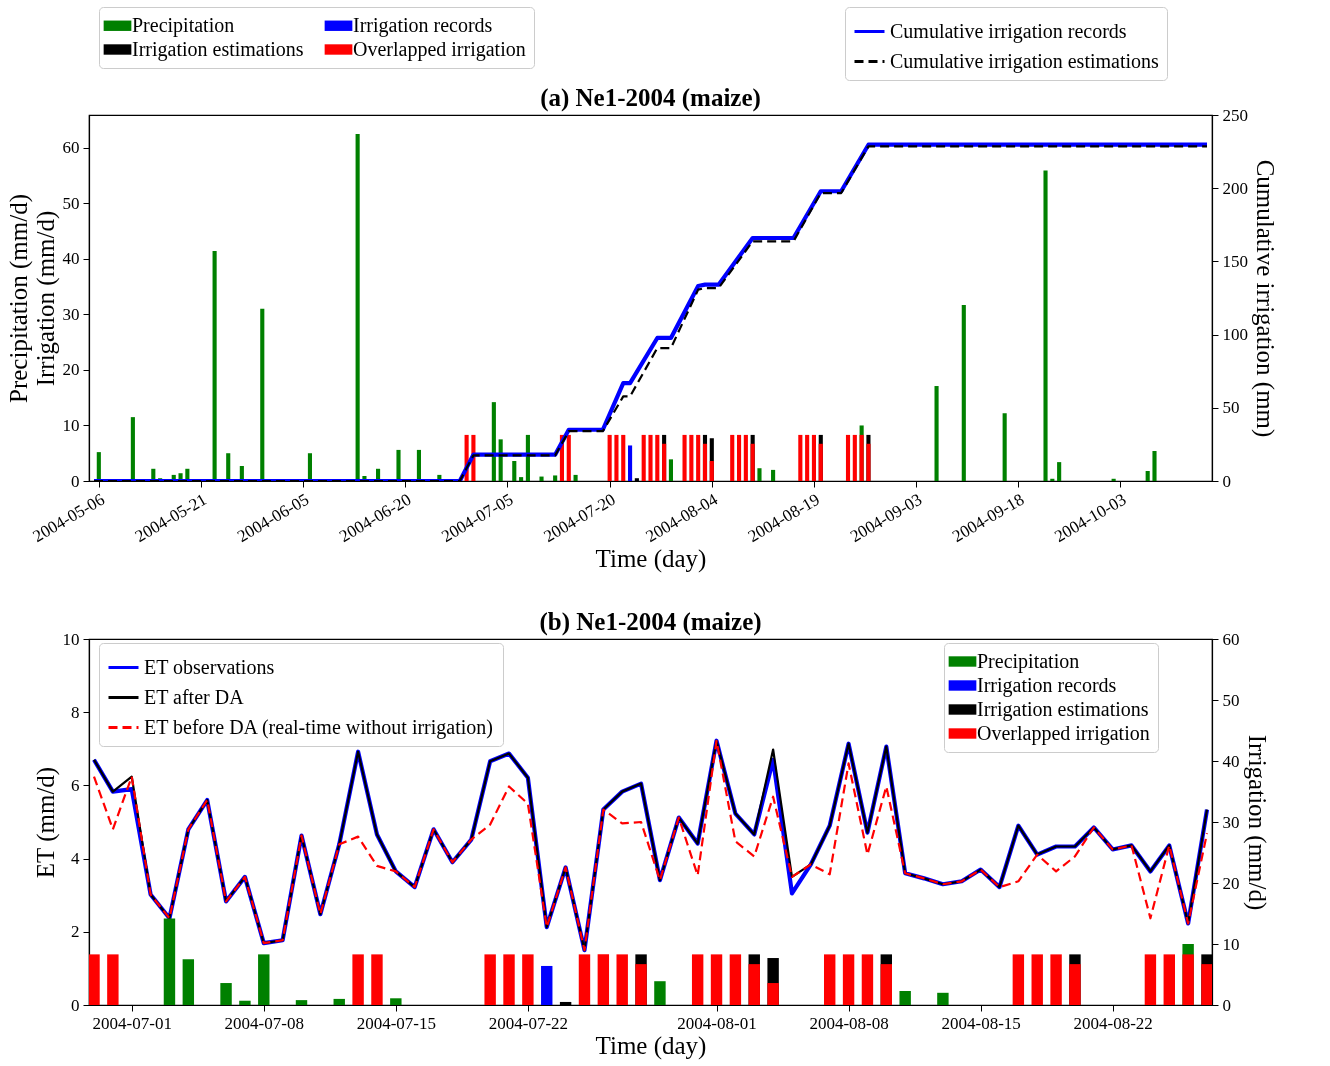 The height and width of the screenshot is (1066, 1330). Describe the element at coordinates (981, 1023) in the screenshot. I see `x-tick-label: 2004-08-15` at that location.